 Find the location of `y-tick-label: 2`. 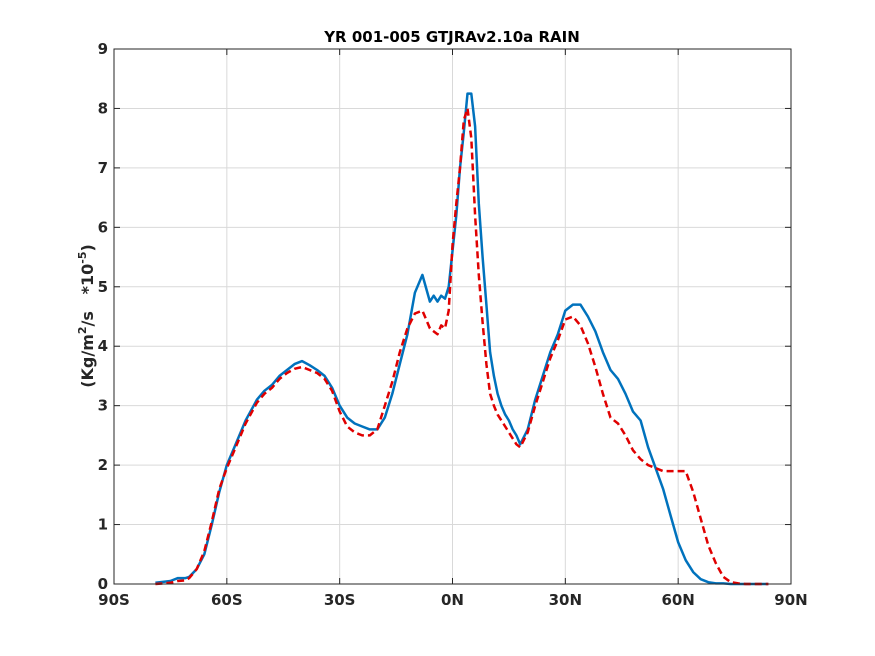

y-tick-label: 2 is located at coordinates (103, 465).